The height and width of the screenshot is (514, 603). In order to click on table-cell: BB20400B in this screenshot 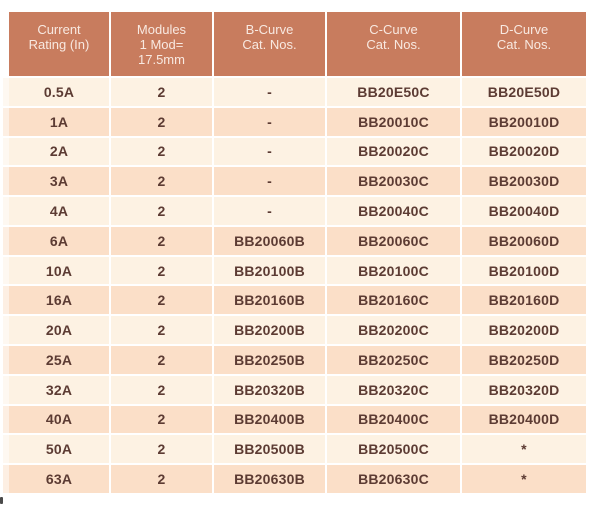, I will do `click(269, 419)`.